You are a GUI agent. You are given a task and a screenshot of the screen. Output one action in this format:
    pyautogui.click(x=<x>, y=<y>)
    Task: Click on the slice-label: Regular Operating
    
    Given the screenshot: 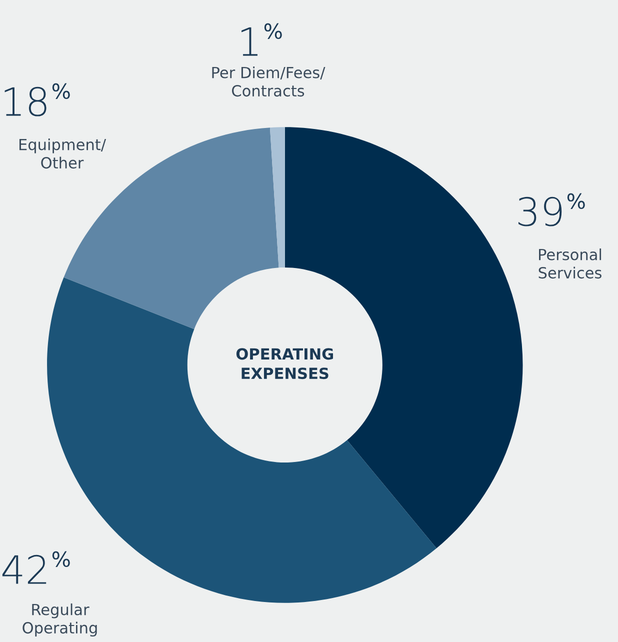 What is the action you would take?
    pyautogui.click(x=59, y=620)
    